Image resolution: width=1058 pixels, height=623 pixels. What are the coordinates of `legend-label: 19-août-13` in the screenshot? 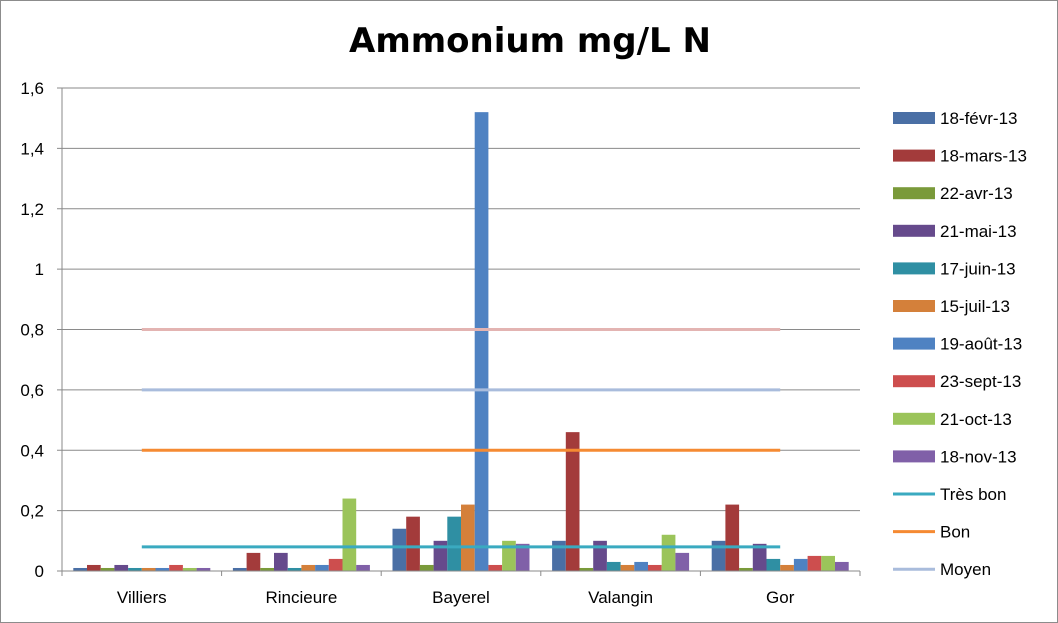 It's located at (981, 344).